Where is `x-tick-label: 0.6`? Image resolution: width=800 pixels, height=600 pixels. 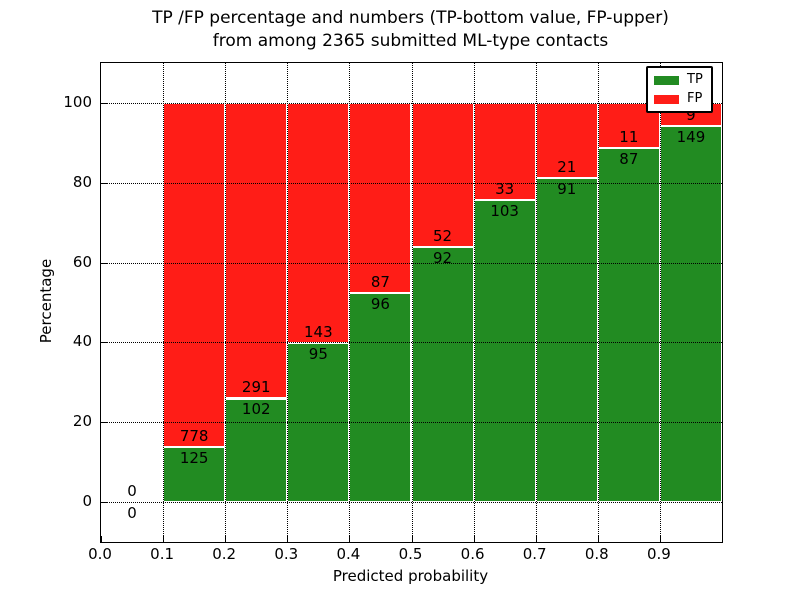 x-tick-label: 0.6 is located at coordinates (472, 554).